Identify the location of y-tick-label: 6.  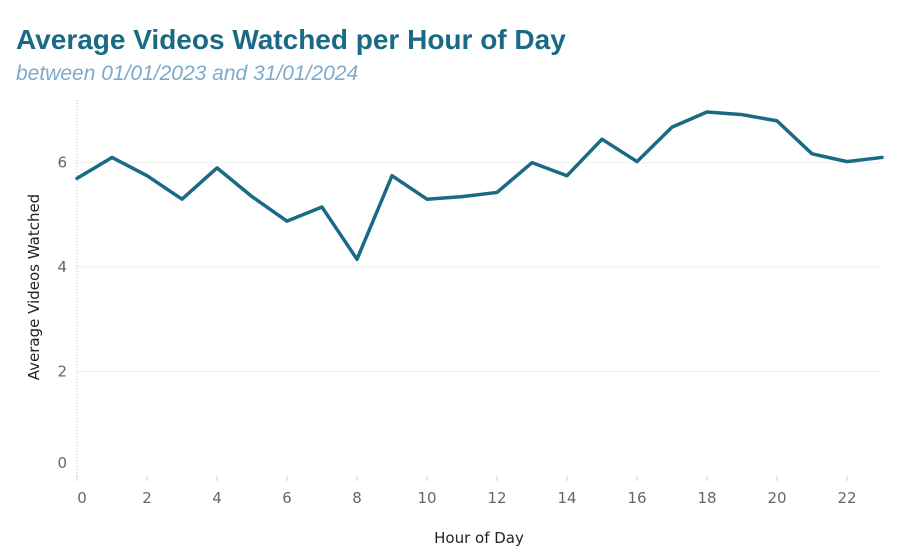
(62, 163).